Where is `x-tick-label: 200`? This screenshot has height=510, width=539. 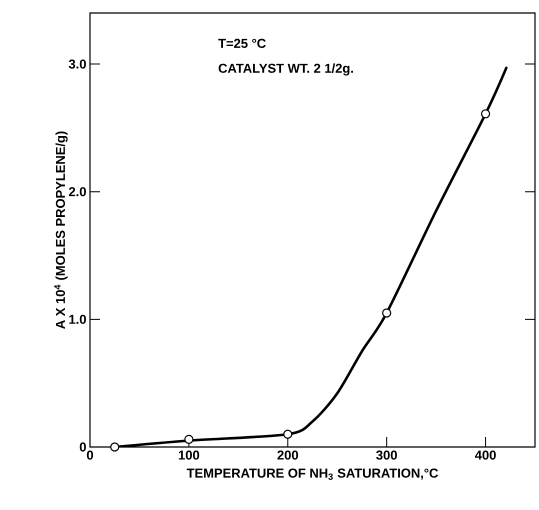 x-tick-label: 200 is located at coordinates (287, 455).